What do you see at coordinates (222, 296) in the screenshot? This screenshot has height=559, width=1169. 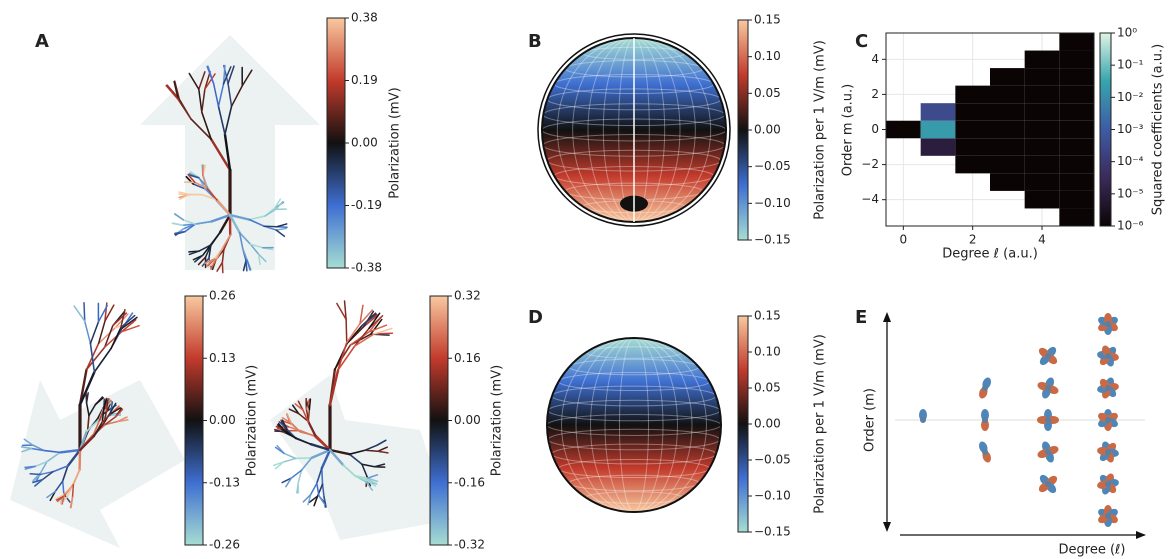 I see `colorbar-tick-label: 0.26` at bounding box center [222, 296].